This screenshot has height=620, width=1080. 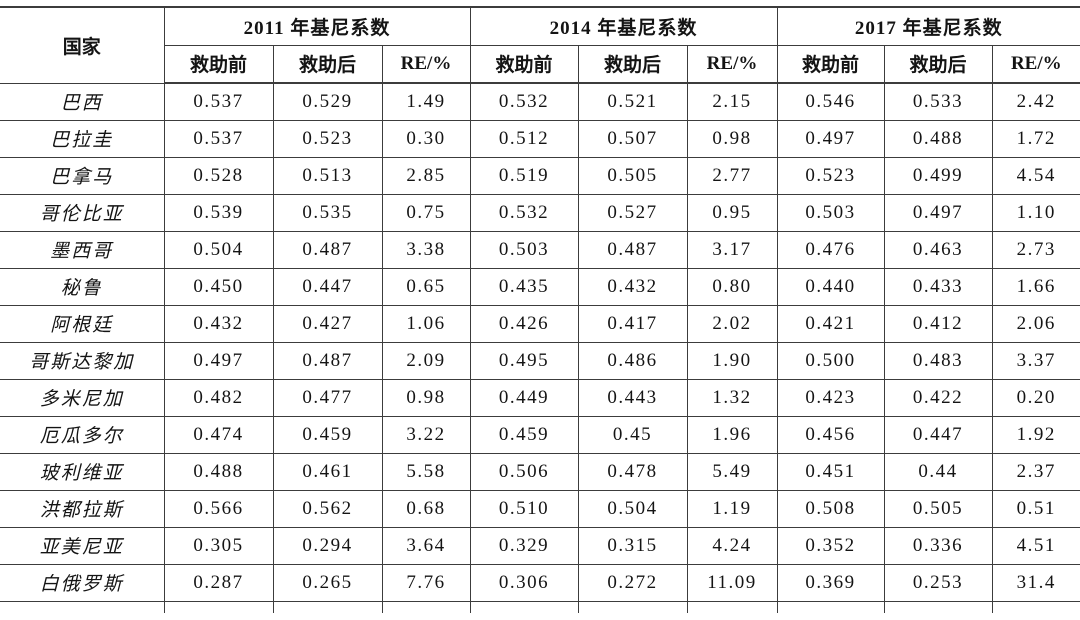 I want to click on value-cell: 1.92, so click(x=1035, y=434).